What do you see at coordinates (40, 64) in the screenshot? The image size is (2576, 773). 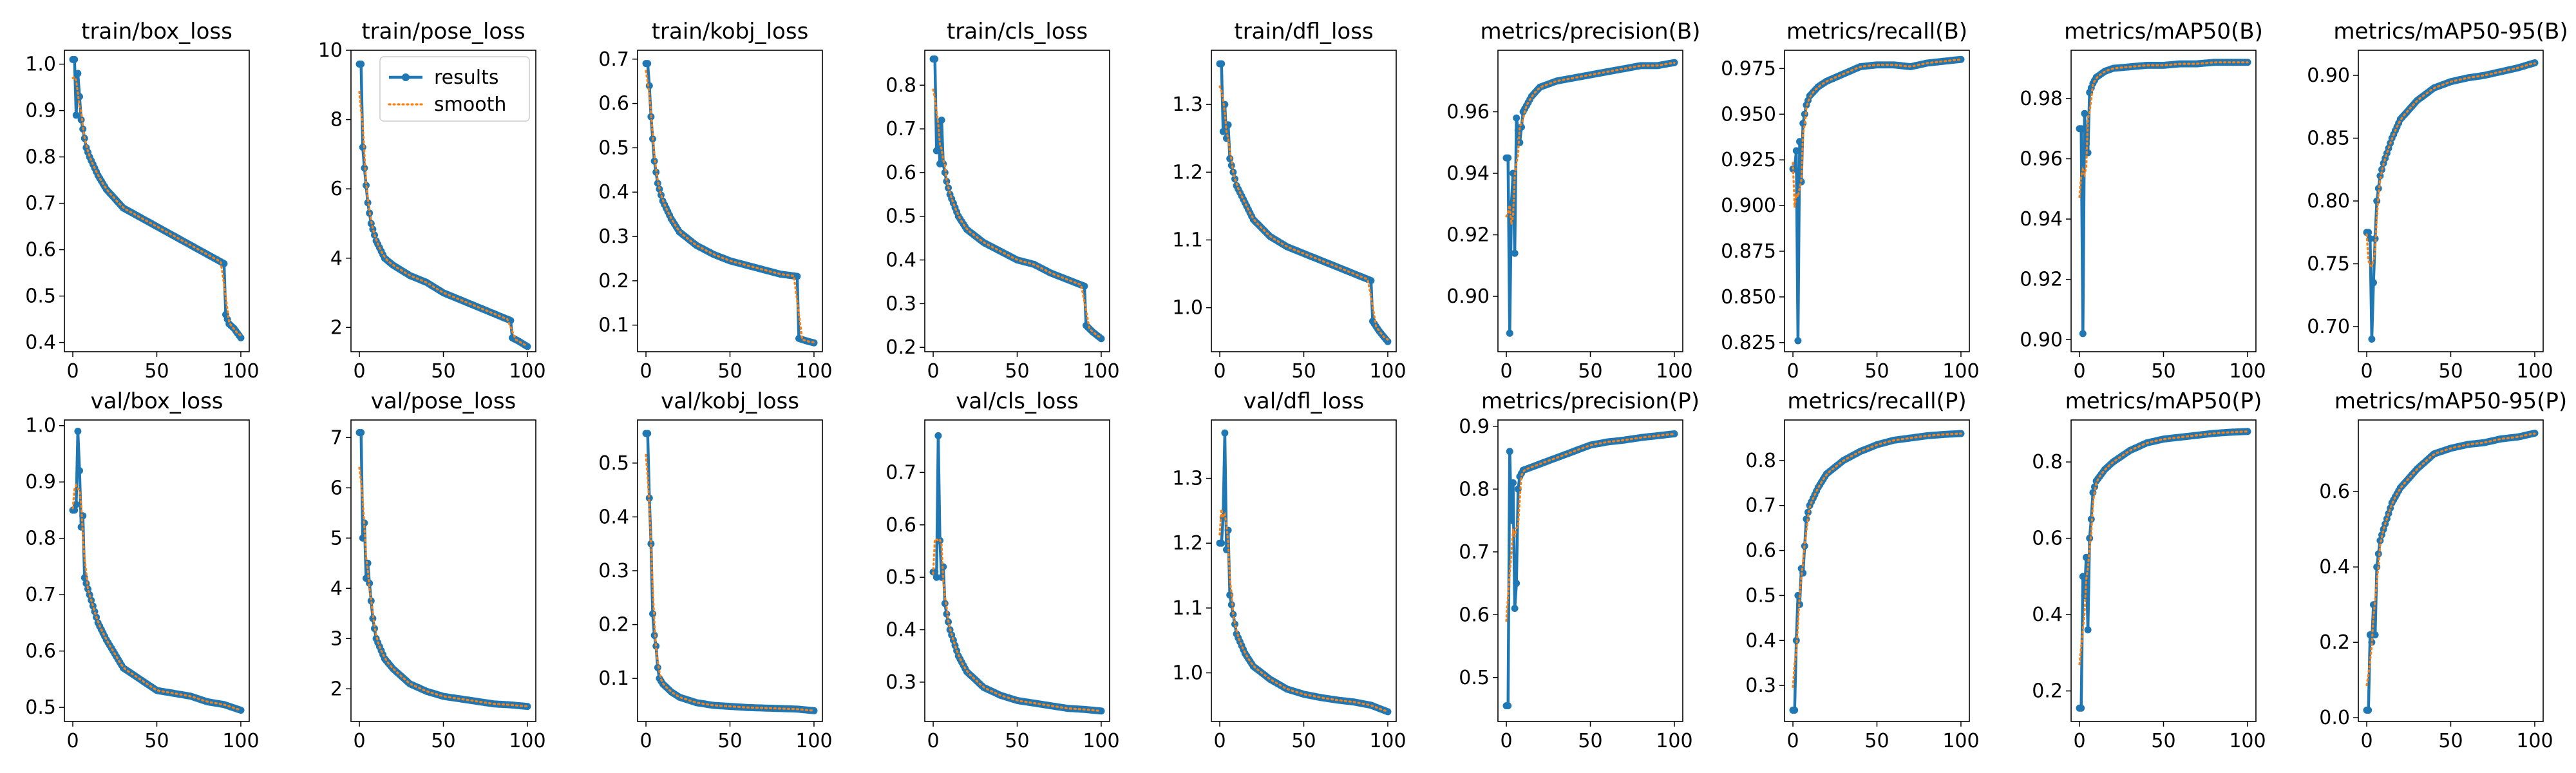 I see `y-tick-label: 1.0` at bounding box center [40, 64].